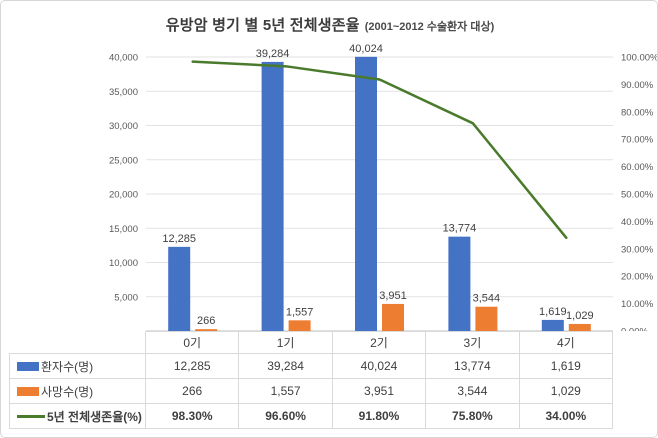 This screenshot has width=658, height=438. I want to click on deaths-bar-label-stage-1: 1,557, so click(300, 312).